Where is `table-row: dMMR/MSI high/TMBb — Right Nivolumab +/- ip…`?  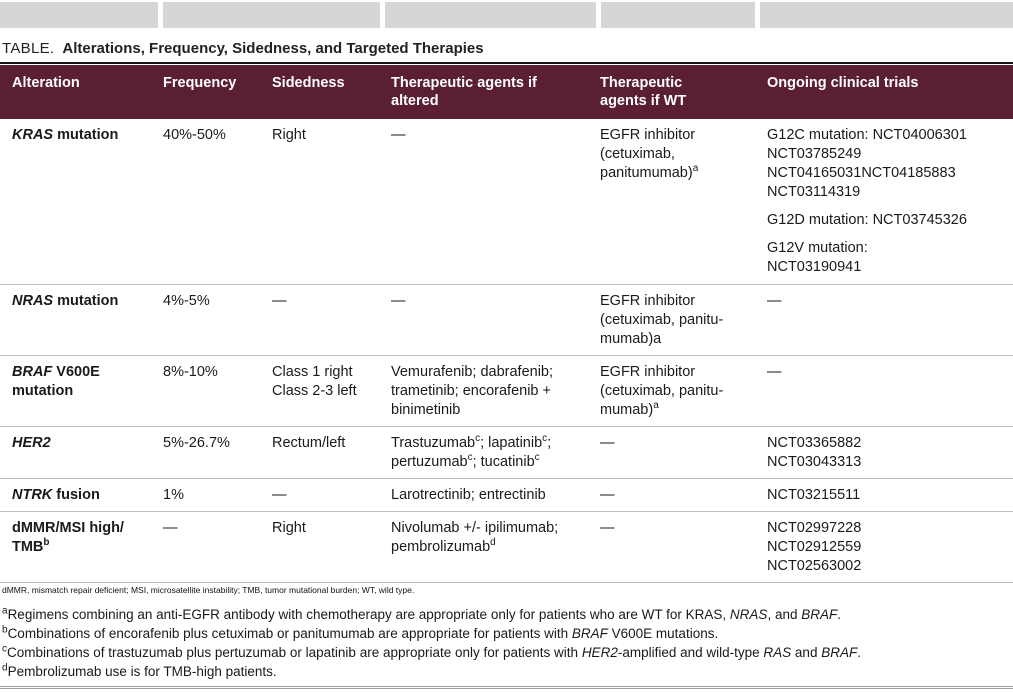 table-row: dMMR/MSI high/TMBb — Right Nivolumab +/- ip… is located at coordinates (506, 547).